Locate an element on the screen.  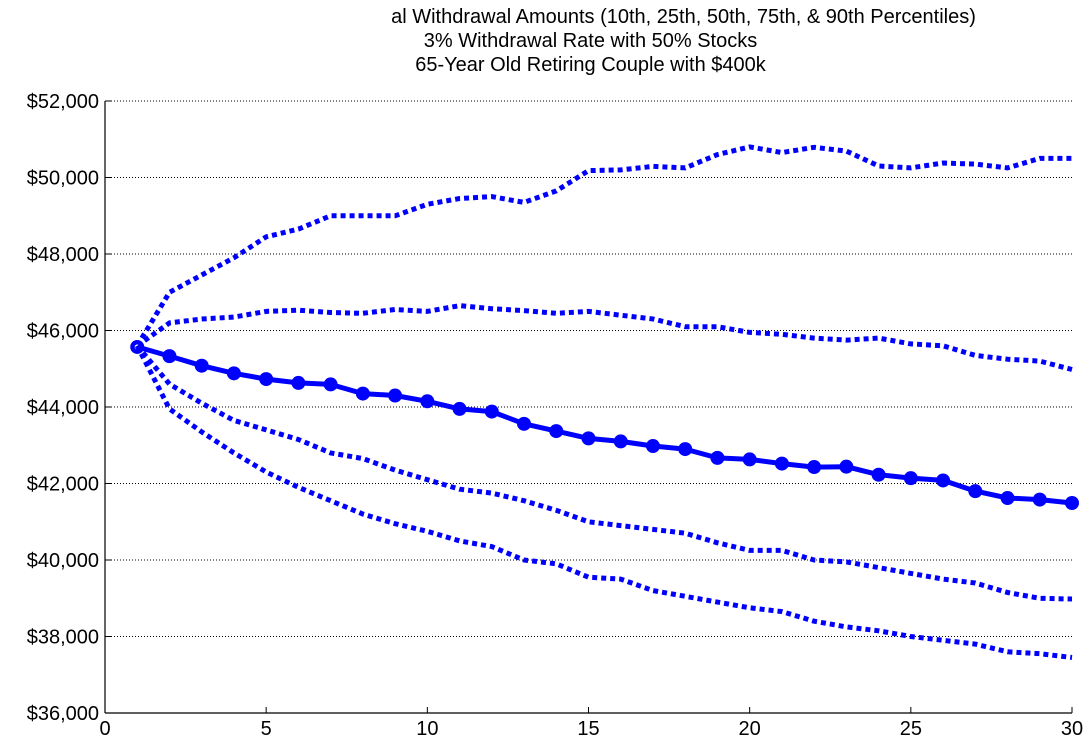
y-tick-label: $46,000 is located at coordinates (63, 332).